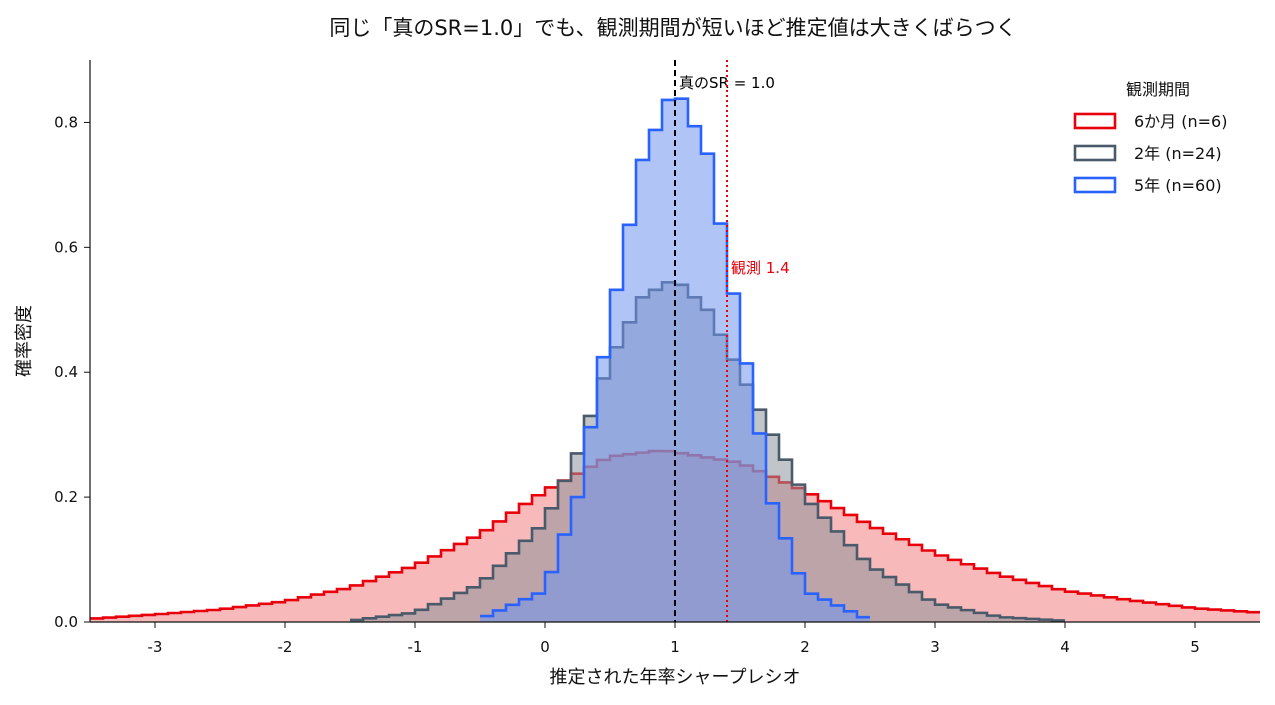 Image resolution: width=1275 pixels, height=705 pixels. What do you see at coordinates (675, 677) in the screenshot?
I see `x-axis-label: 推定された年率シャープレシオ` at bounding box center [675, 677].